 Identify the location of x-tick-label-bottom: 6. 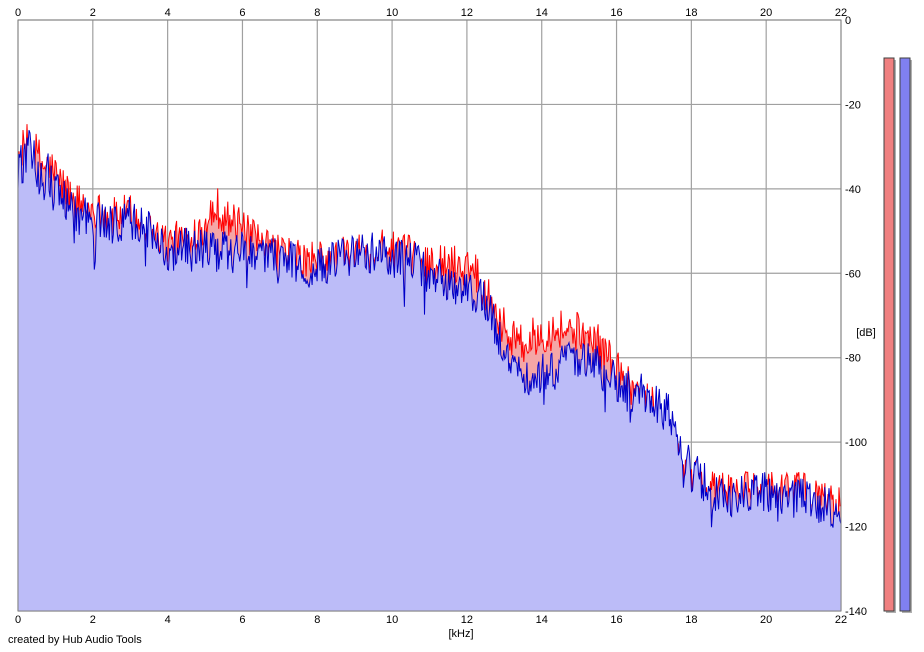
(242, 620).